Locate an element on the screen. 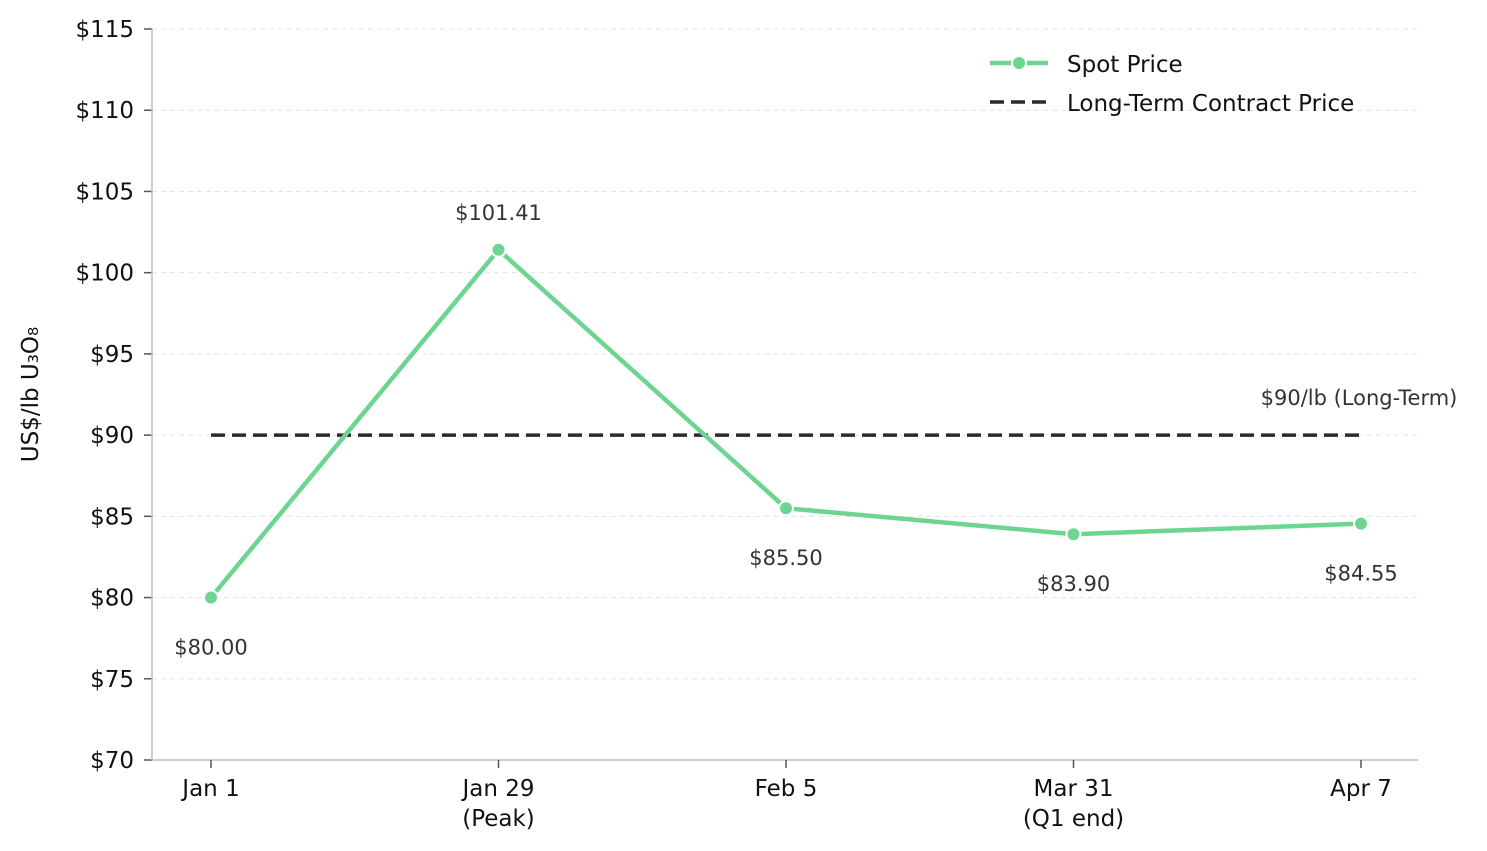 The image size is (1487, 851). y-tick-label: $110 is located at coordinates (104, 111).